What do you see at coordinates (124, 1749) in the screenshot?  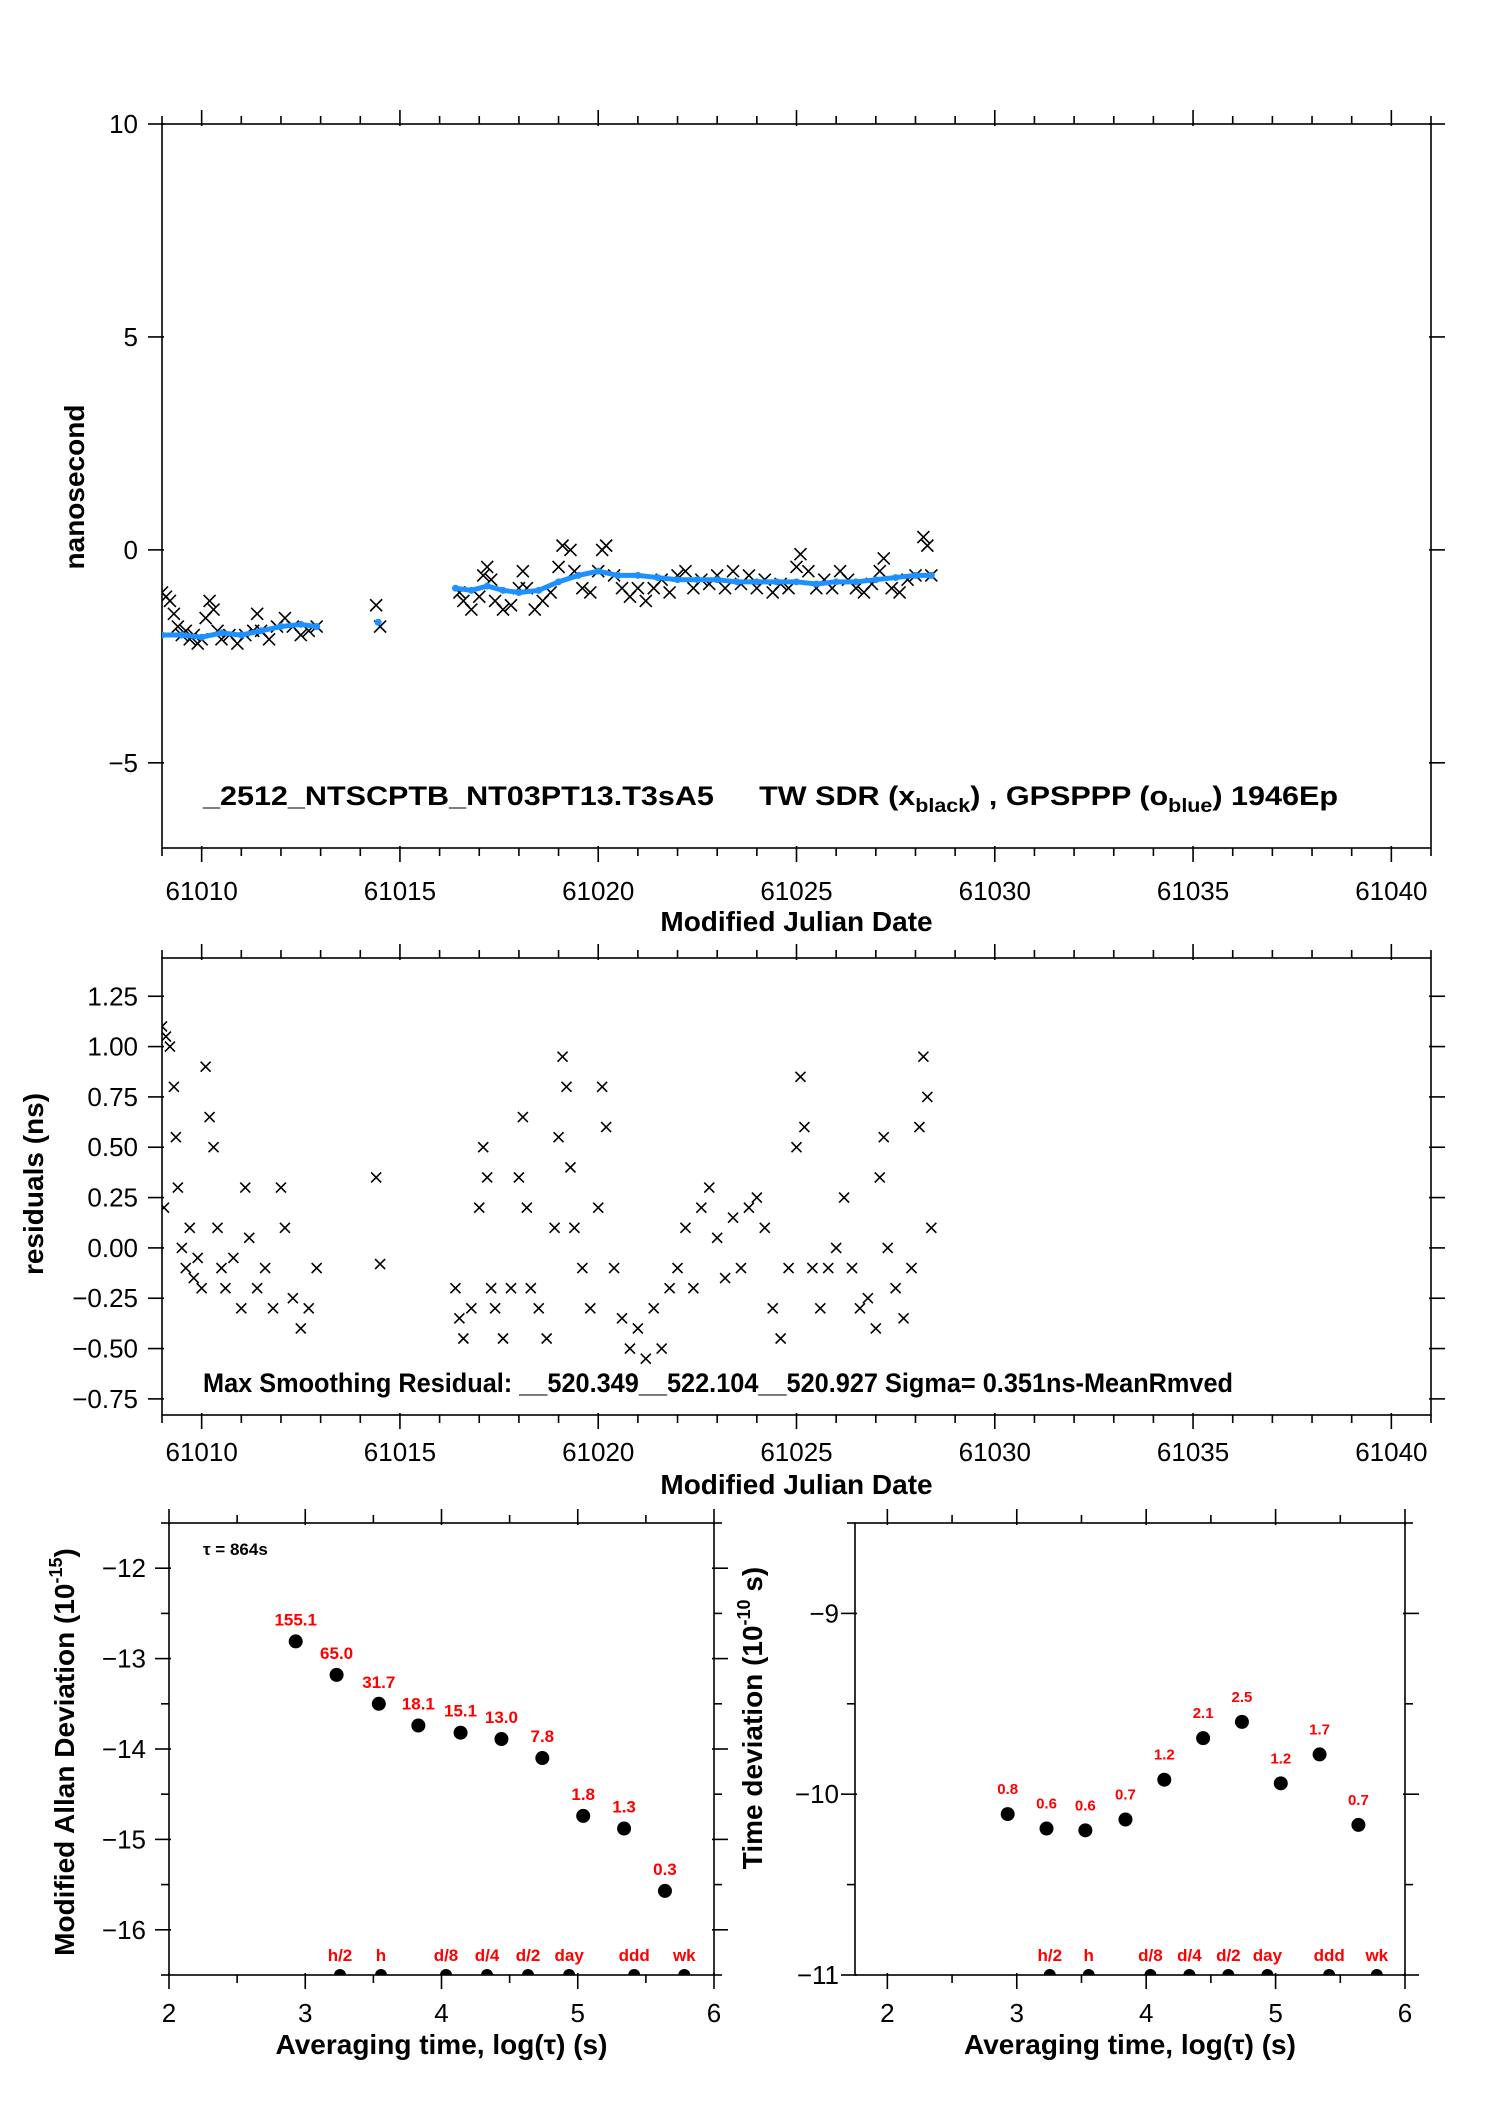 I see `y-tick-label: −14` at bounding box center [124, 1749].